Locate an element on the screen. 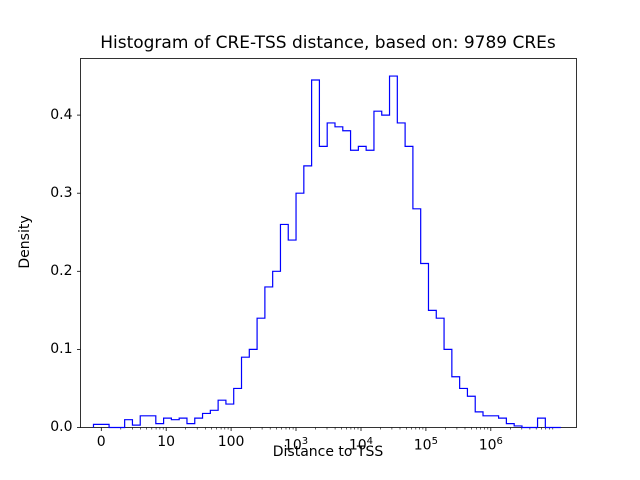 The height and width of the screenshot is (480, 640). x-tick-label: 10⁵ is located at coordinates (425, 444).